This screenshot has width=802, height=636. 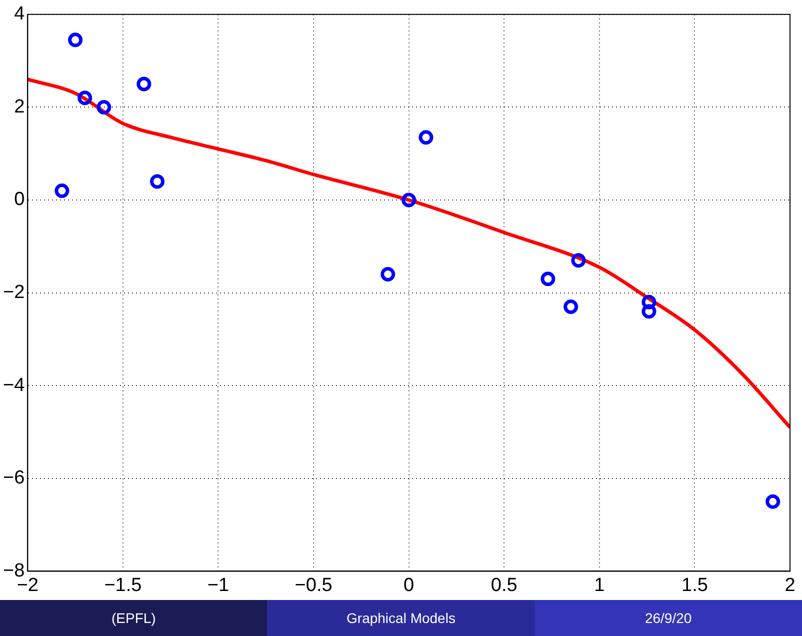 I want to click on text: 26/9/20, so click(x=668, y=618).